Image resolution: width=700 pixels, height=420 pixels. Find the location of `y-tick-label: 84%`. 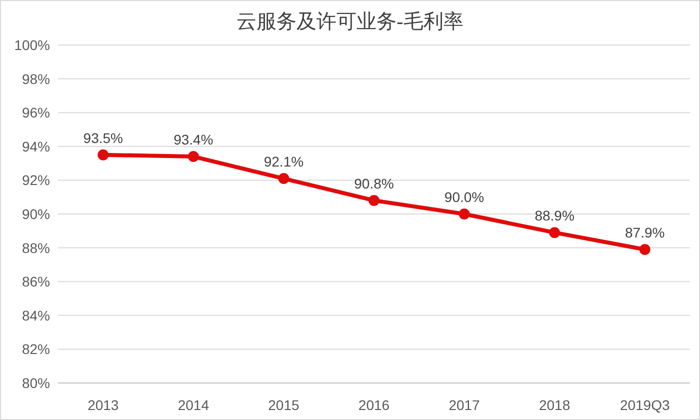

y-tick-label: 84% is located at coordinates (36, 315).